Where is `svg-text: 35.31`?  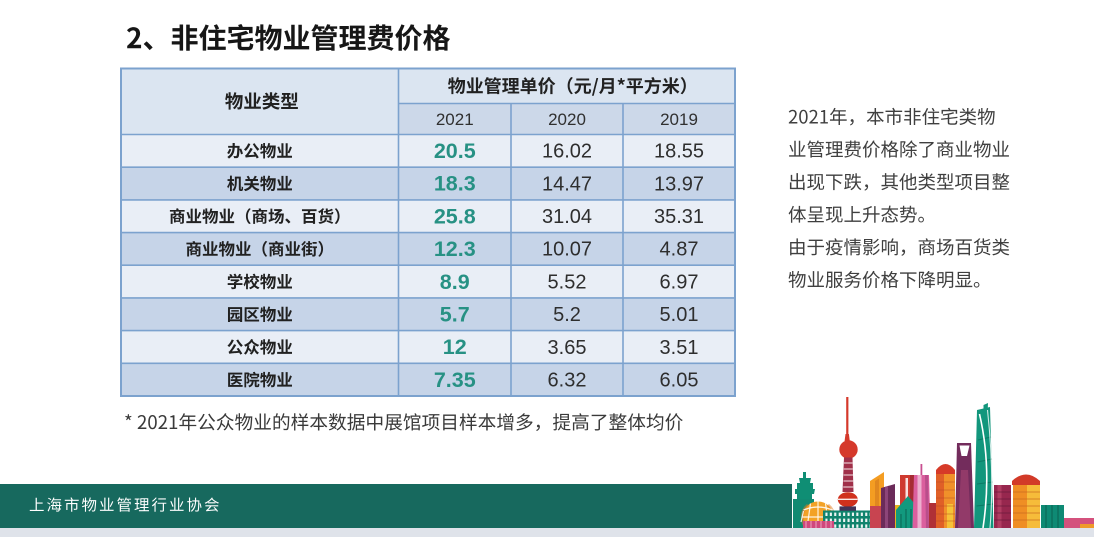
svg-text: 35.31 is located at coordinates (679, 217).